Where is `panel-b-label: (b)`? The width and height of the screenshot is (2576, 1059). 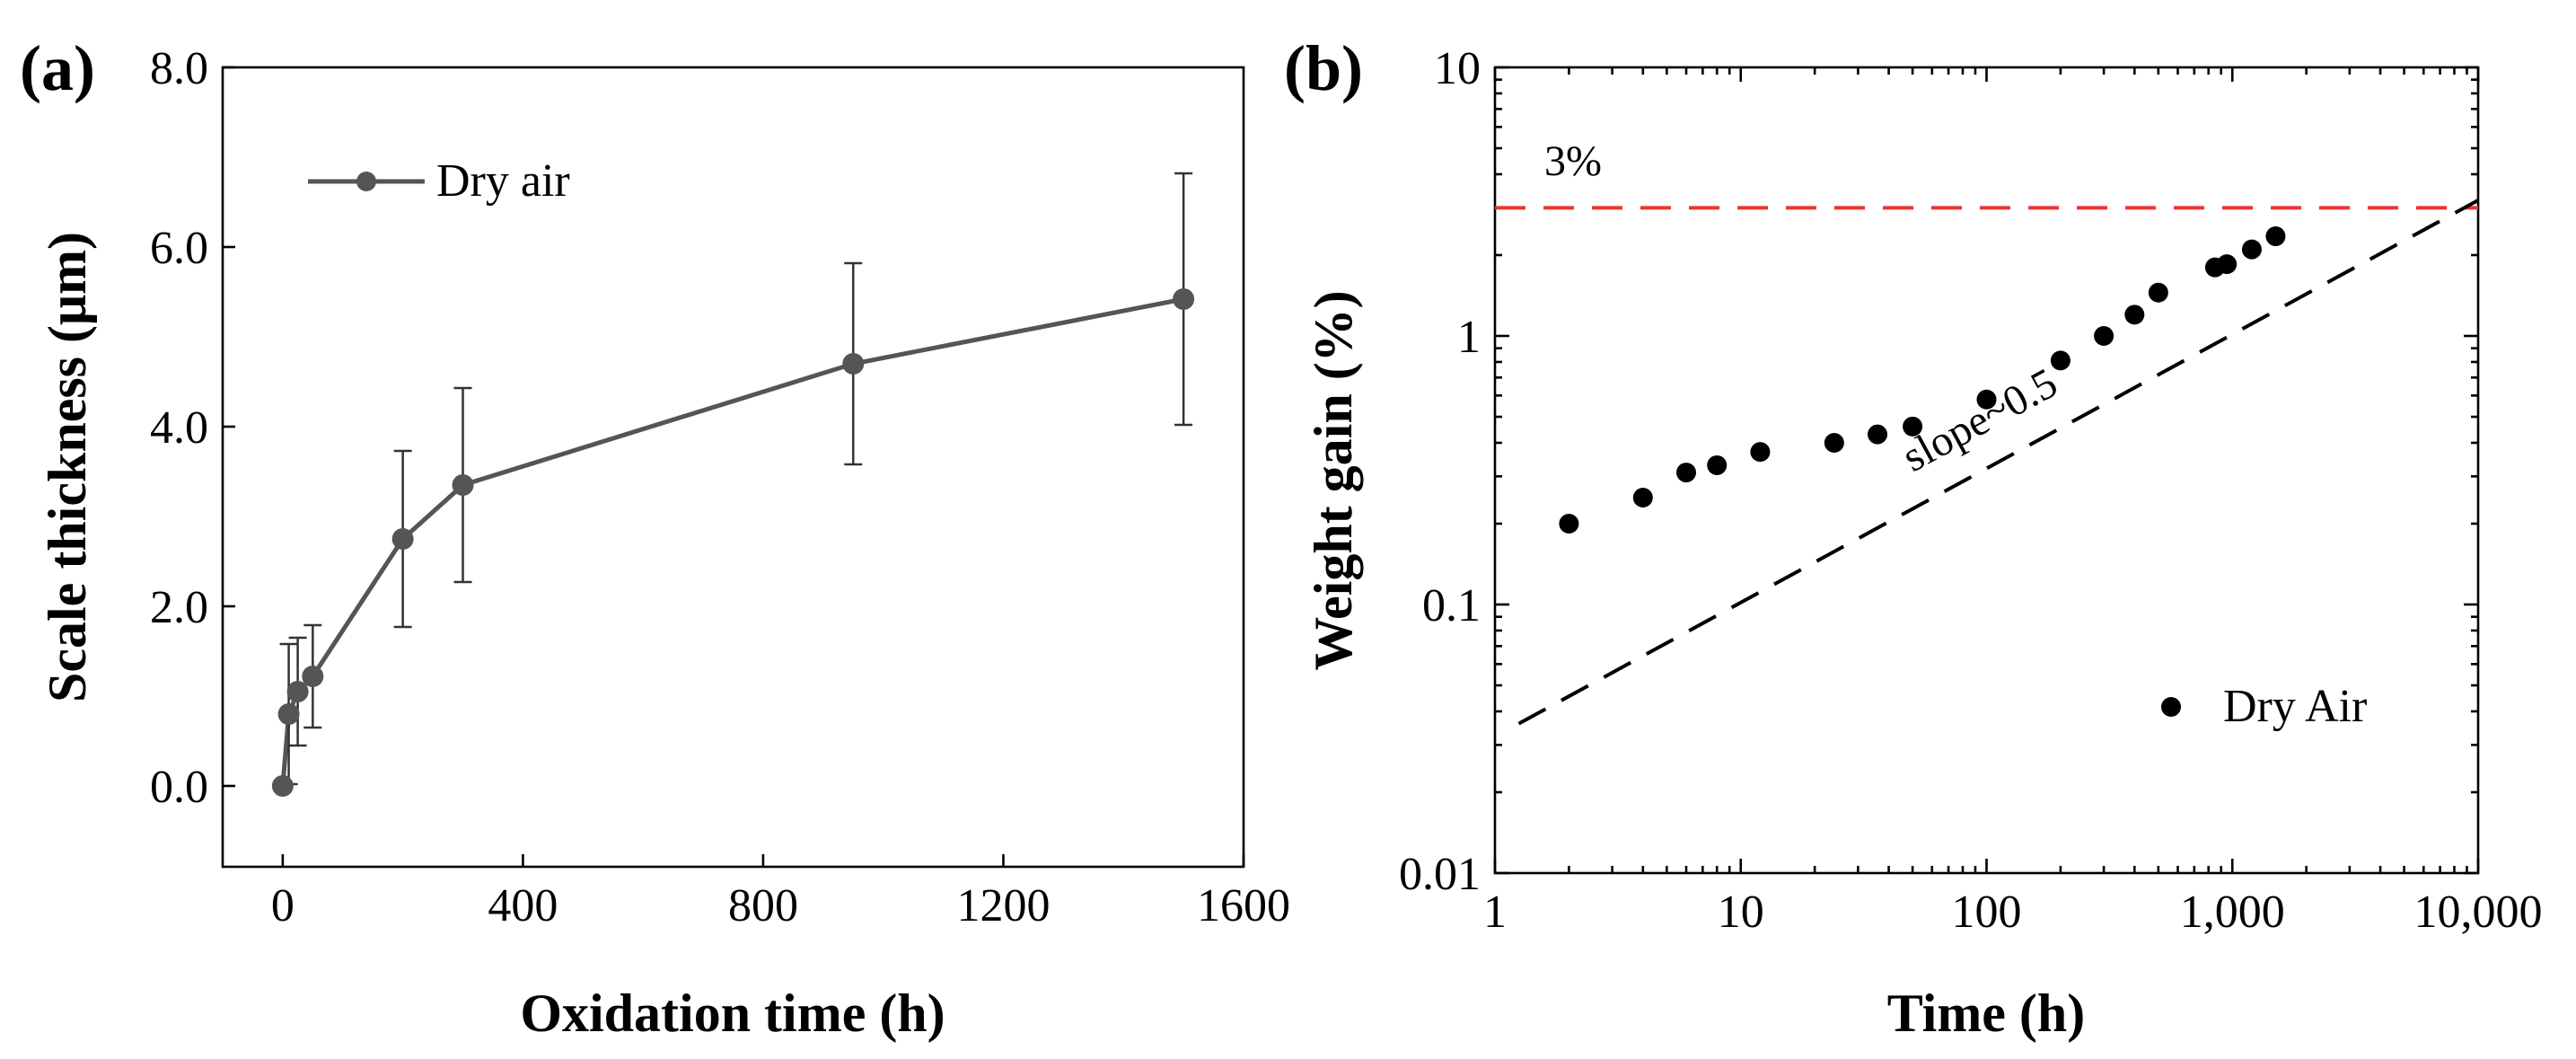
panel-b-label: (b) is located at coordinates (1323, 68).